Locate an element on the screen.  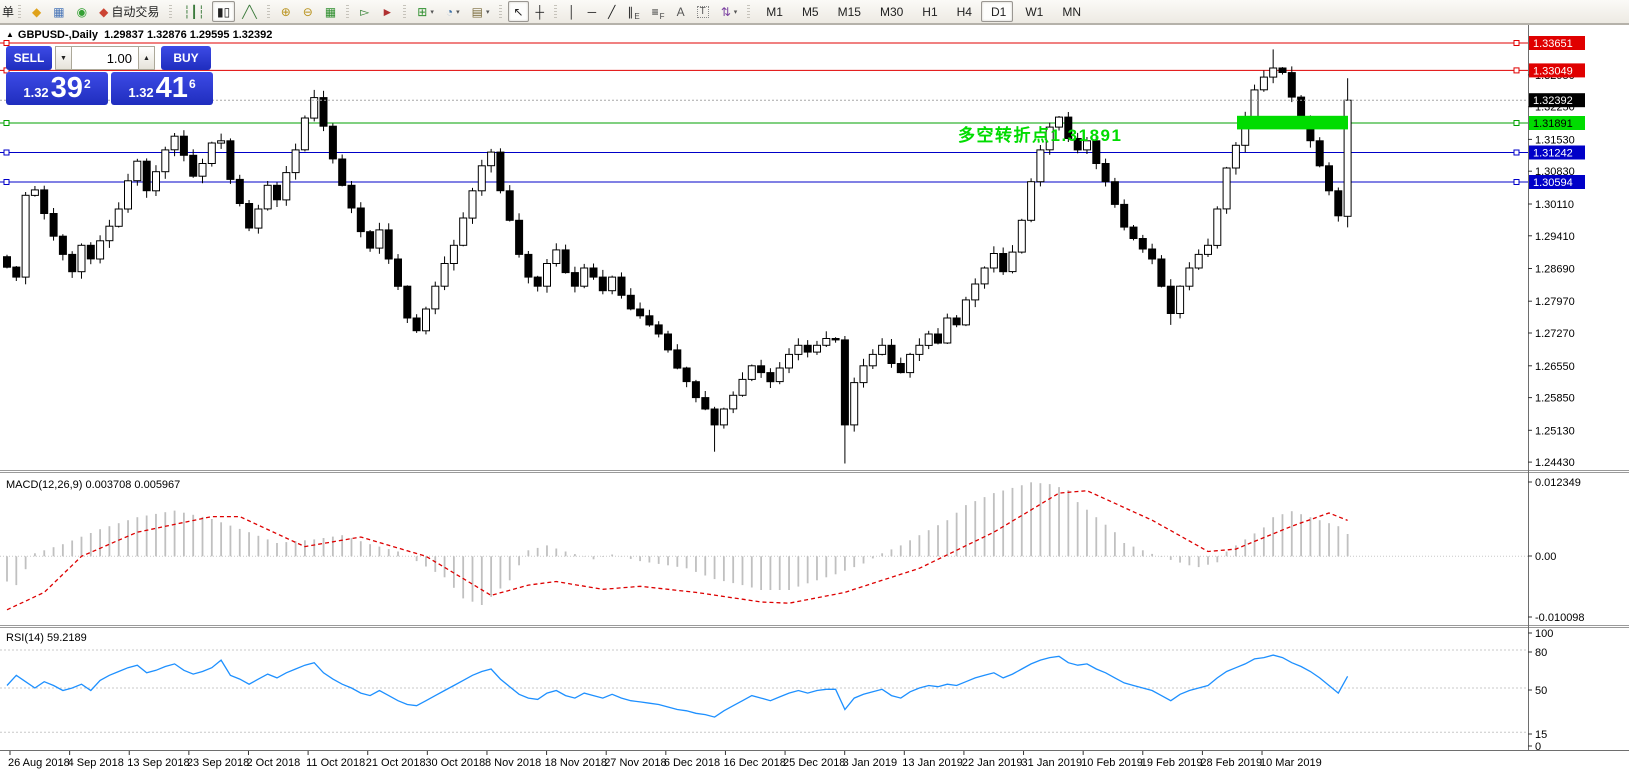
tf-m1-button: M1 is located at coordinates (773, 11).